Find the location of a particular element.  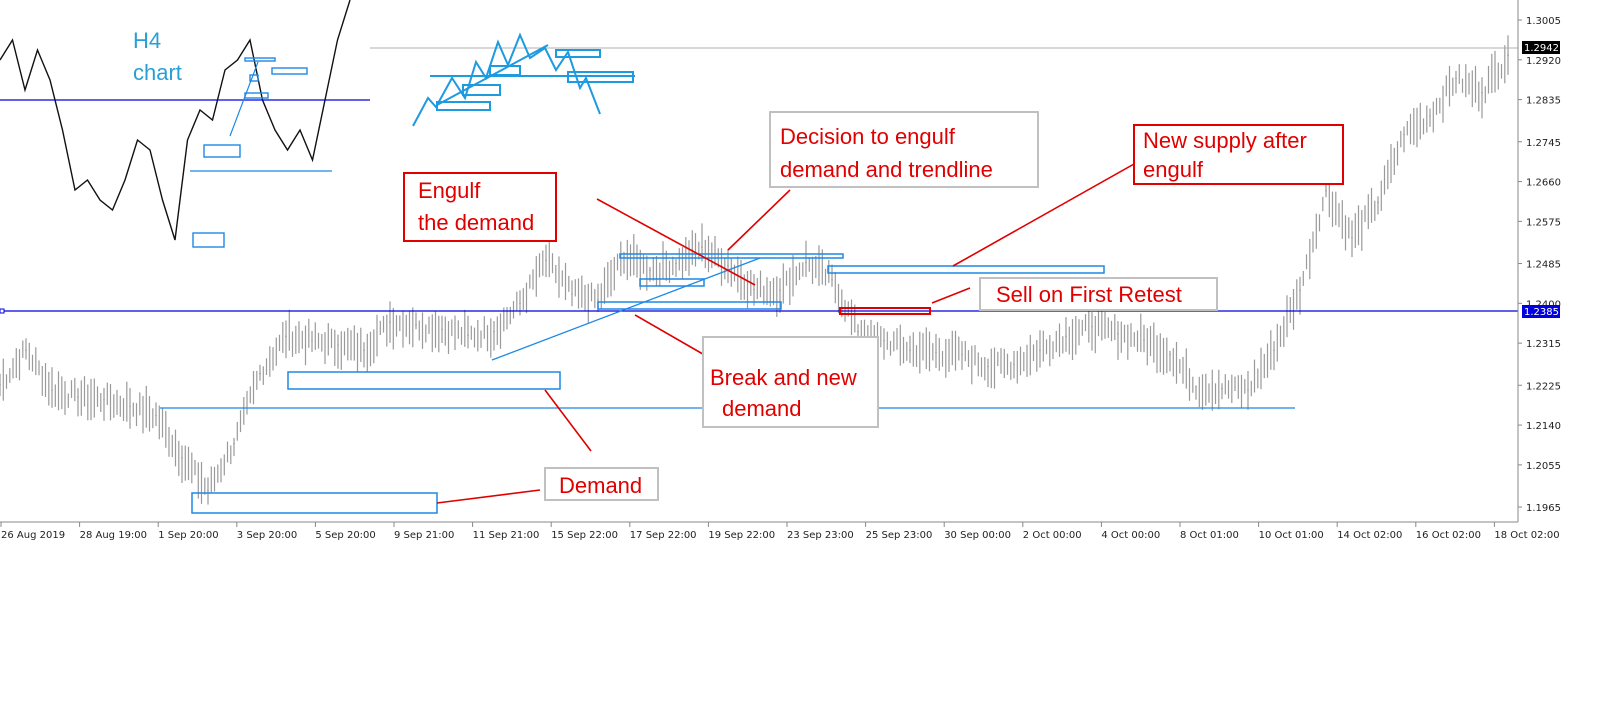

time-tick-label: 26 Aug 2019 is located at coordinates (33, 535).